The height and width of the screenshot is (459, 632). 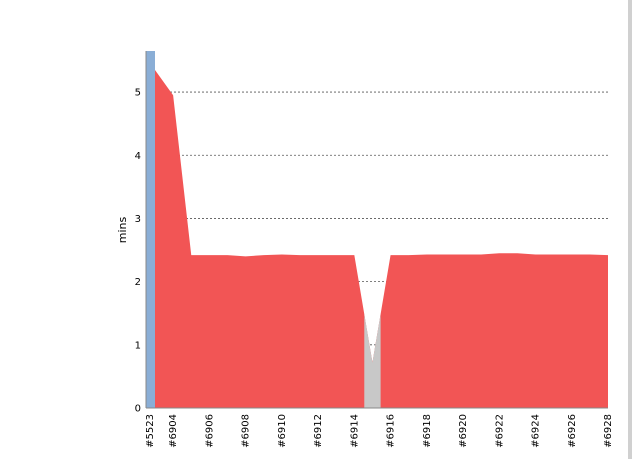 What do you see at coordinates (463, 431) in the screenshot?
I see `x-tick-label-6920: #6920` at bounding box center [463, 431].